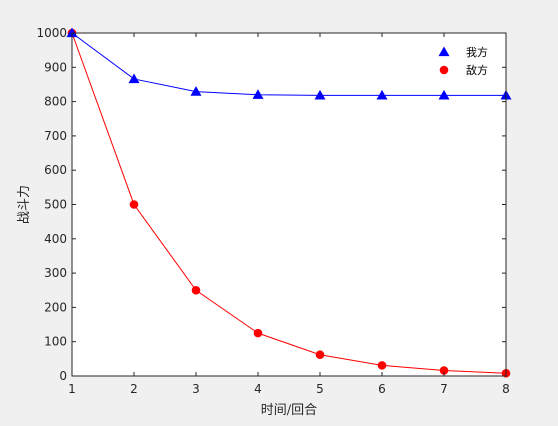 This screenshot has width=558, height=426. I want to click on series-line, so click(288, 64).